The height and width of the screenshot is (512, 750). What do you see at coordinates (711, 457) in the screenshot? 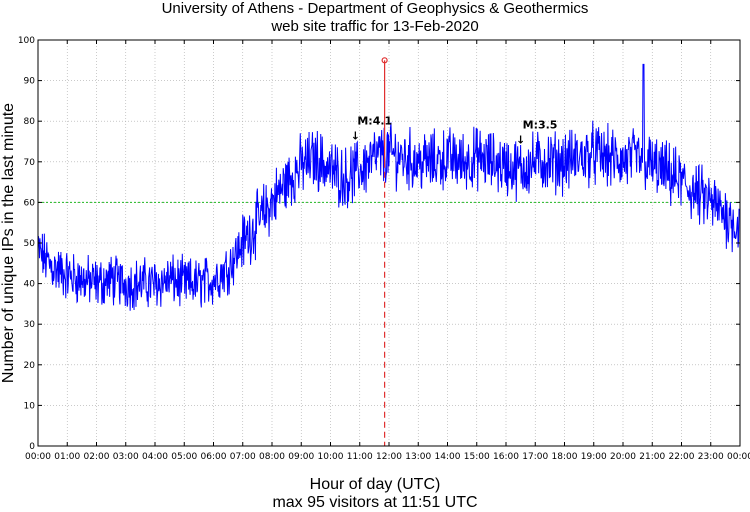
I see `x-tick-label: 23:00` at bounding box center [711, 457].